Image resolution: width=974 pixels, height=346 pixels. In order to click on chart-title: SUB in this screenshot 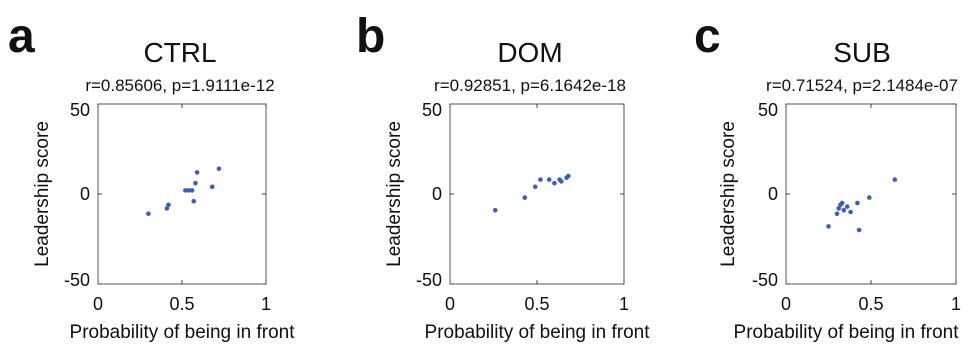, I will do `click(862, 52)`.